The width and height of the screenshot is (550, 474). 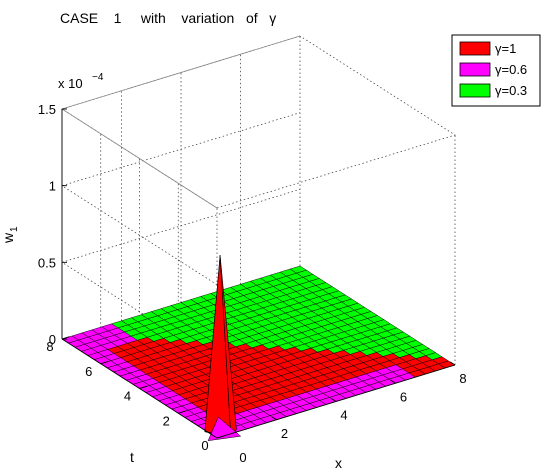 What do you see at coordinates (493, 90) in the screenshot?
I see `legend-entry-3: γ=0.3` at bounding box center [493, 90].